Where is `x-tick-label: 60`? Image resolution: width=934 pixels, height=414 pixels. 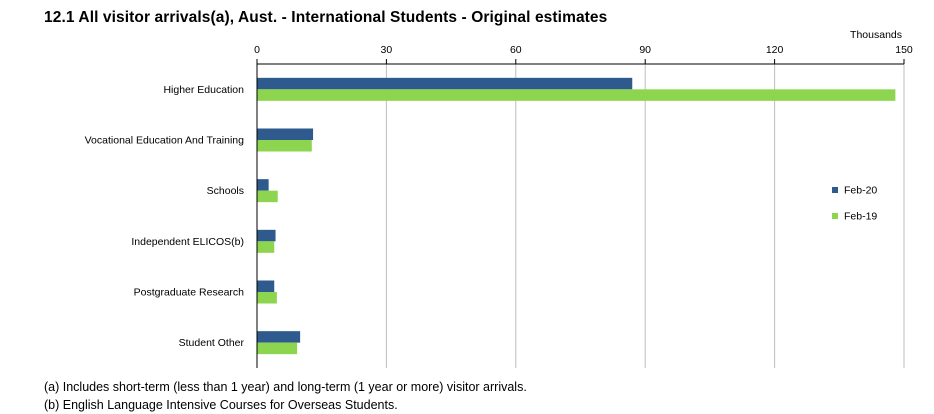
x-tick-label: 60 is located at coordinates (516, 50).